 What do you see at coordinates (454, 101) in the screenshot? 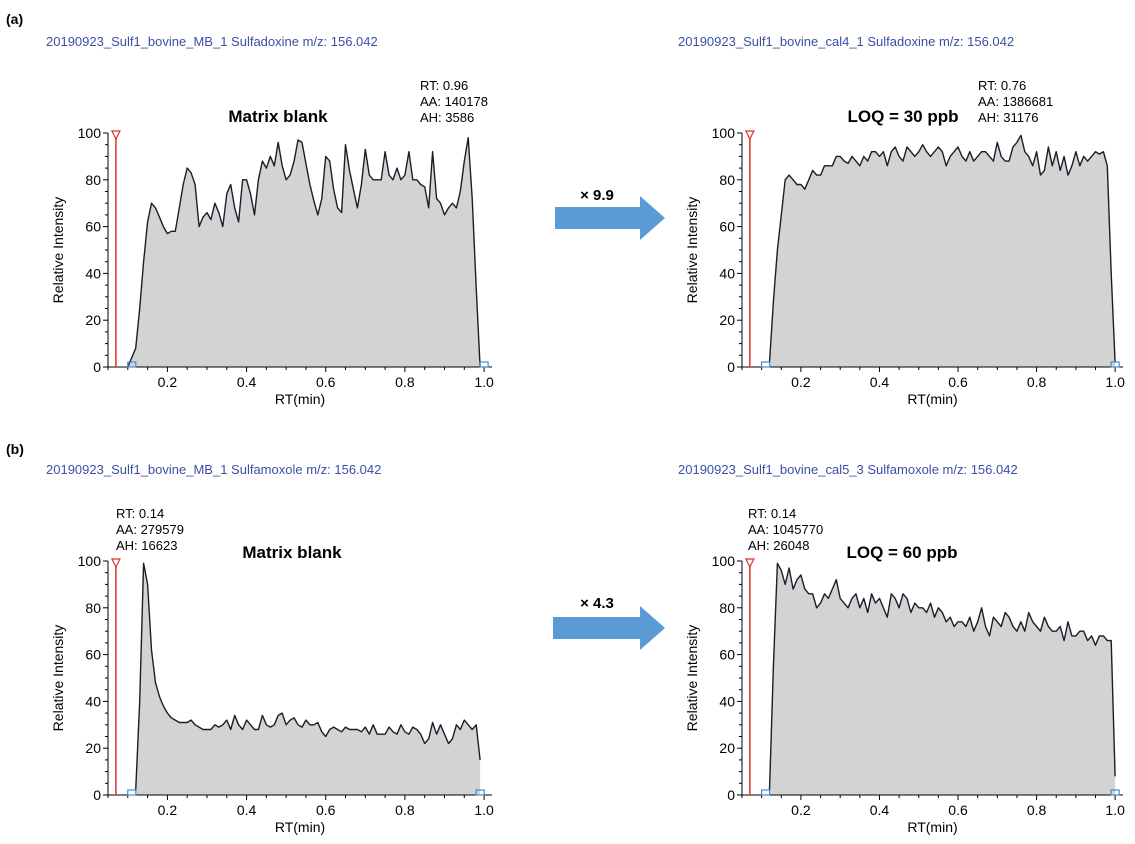
I see `peak-annotation-line: AA: 140178` at bounding box center [454, 101].